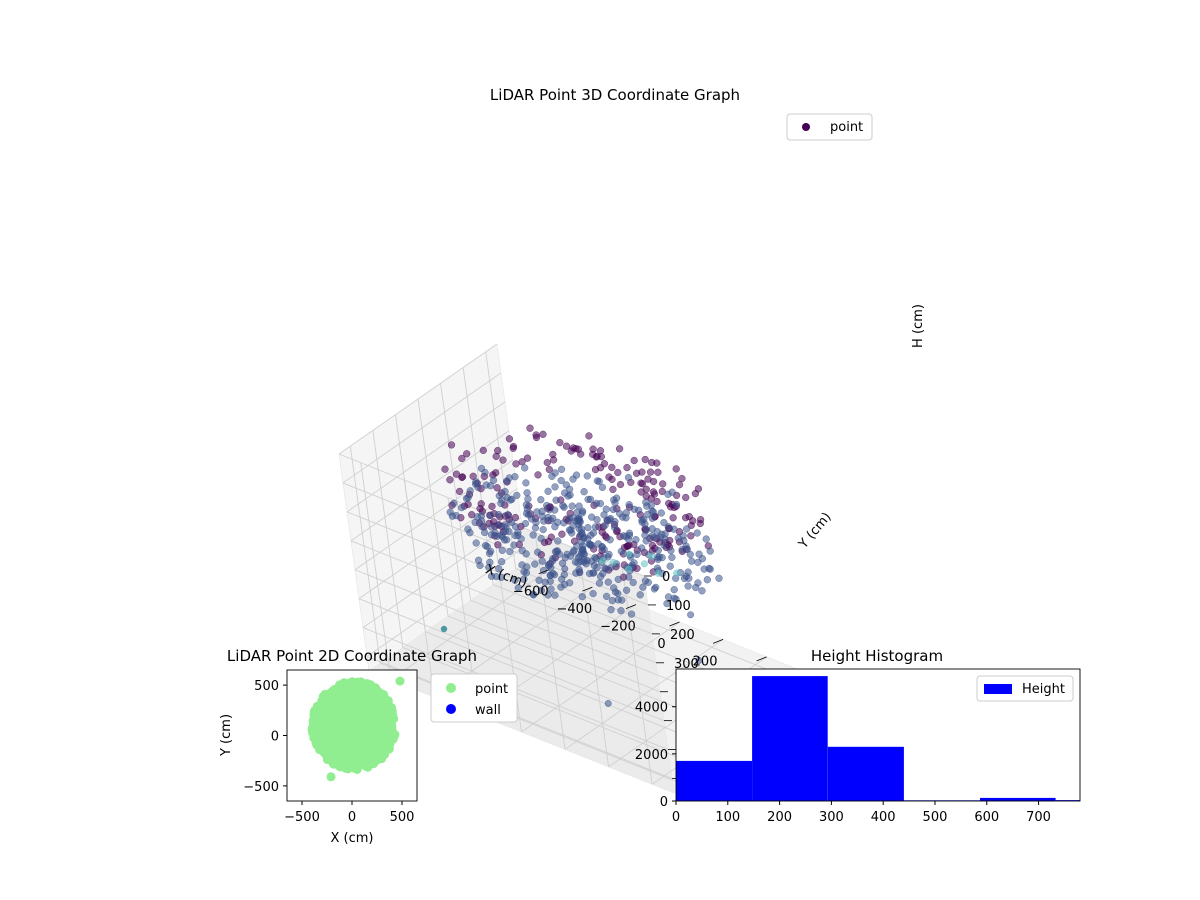 This screenshot has width=1200, height=900. What do you see at coordinates (488, 710) in the screenshot?
I see `scatter-2d-legend-label-wall: wall` at bounding box center [488, 710].